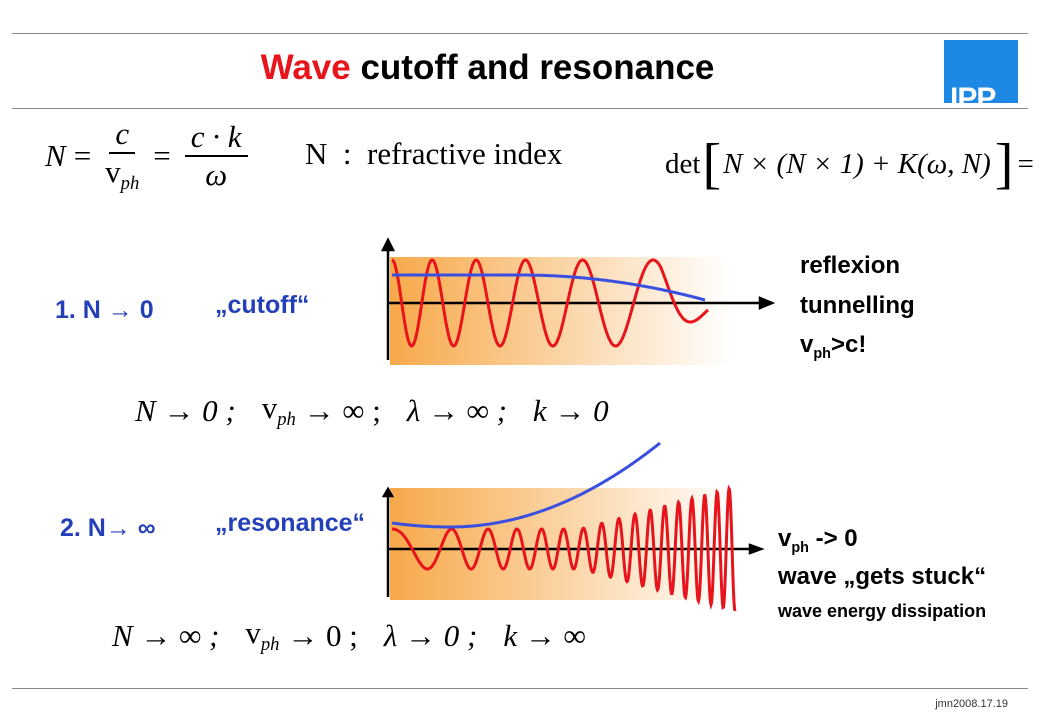 The width and height of the screenshot is (1040, 720). What do you see at coordinates (430, 635) in the screenshot?
I see `formula-text: λ → 0 ;` at bounding box center [430, 635].